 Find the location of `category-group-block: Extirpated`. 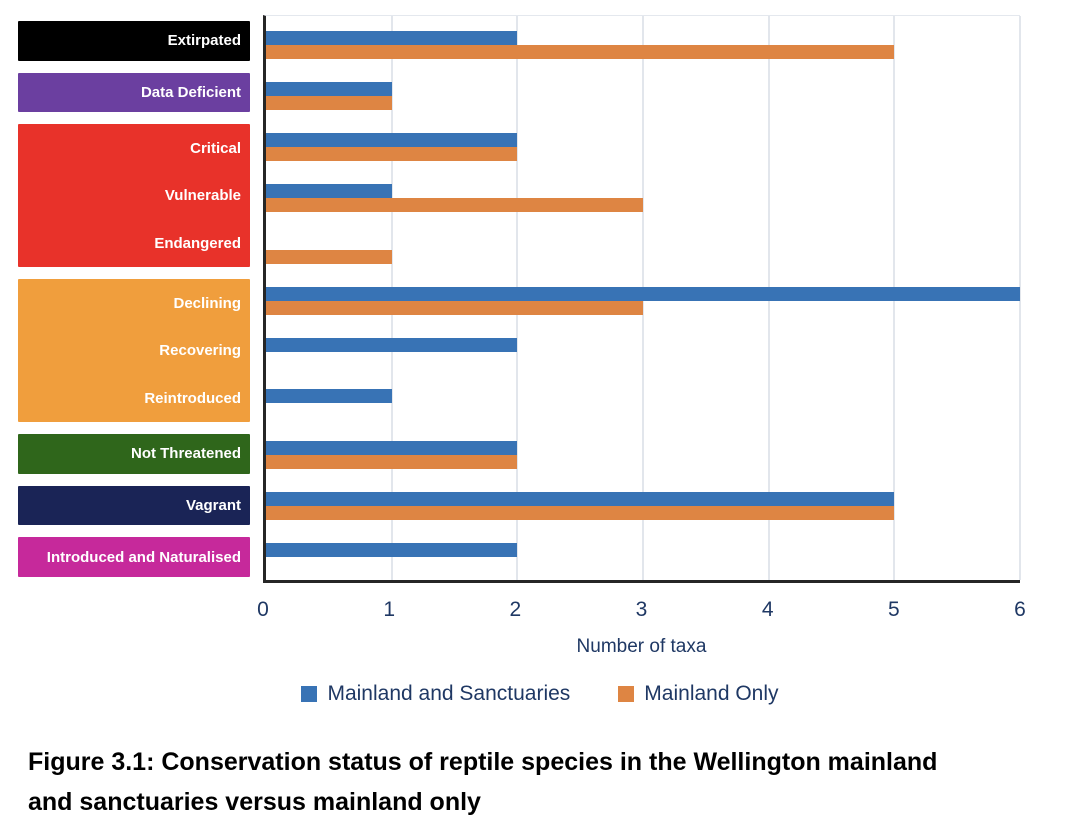

category-group-block: Extirpated is located at coordinates (134, 41).